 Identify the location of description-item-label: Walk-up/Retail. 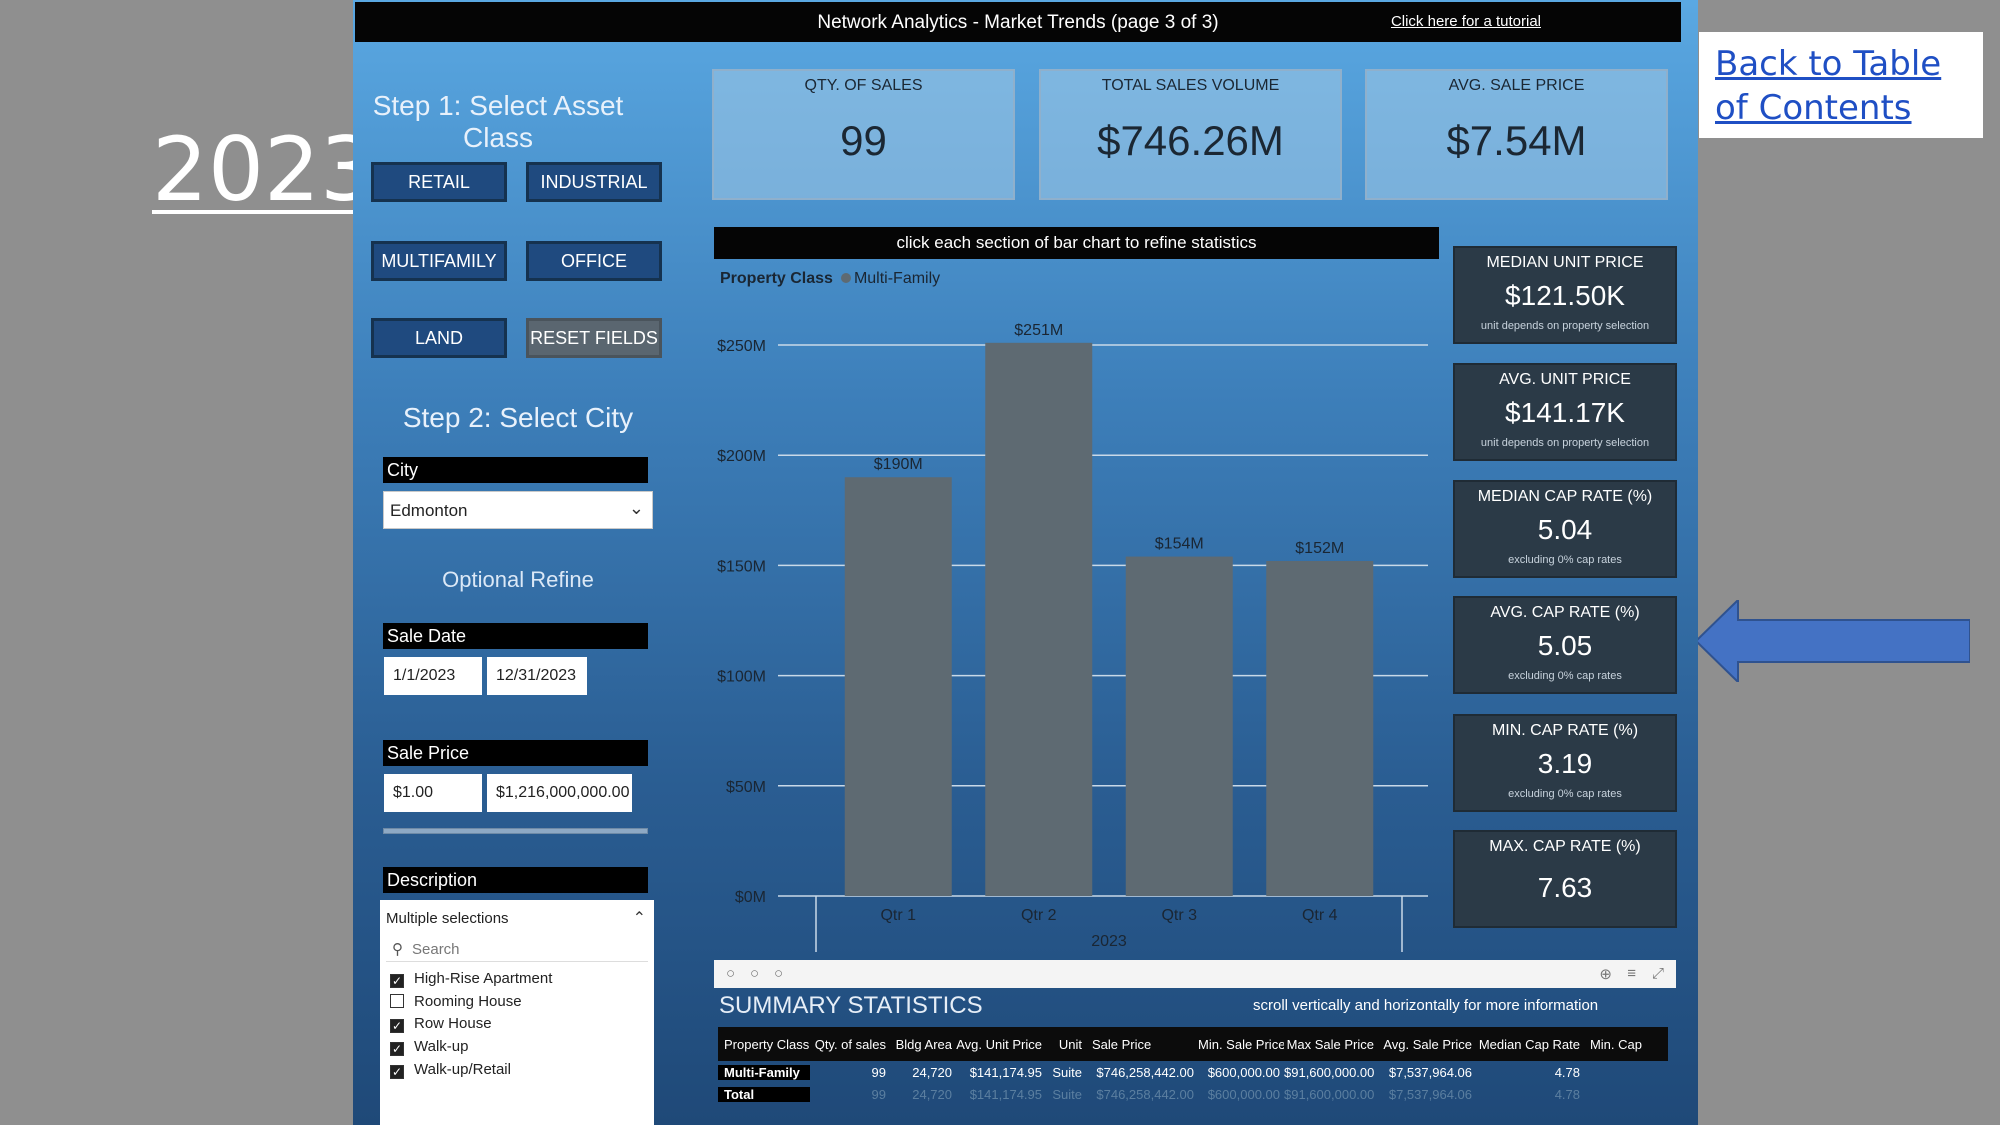
(462, 1069).